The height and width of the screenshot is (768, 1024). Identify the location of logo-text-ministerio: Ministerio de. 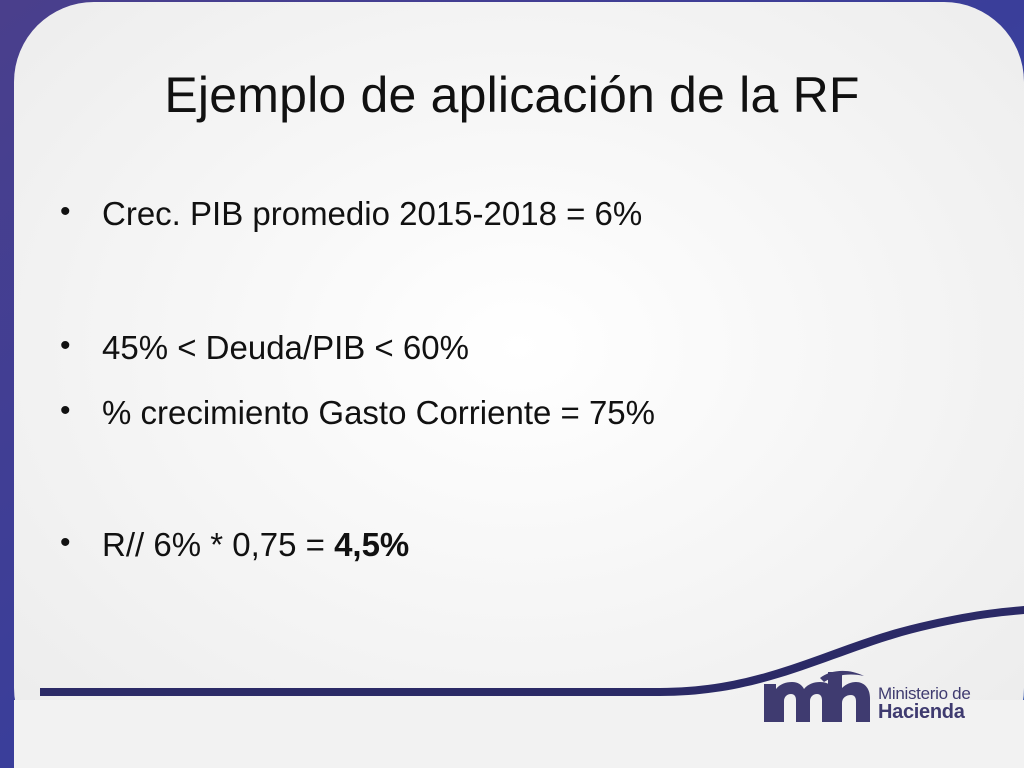
(924, 693).